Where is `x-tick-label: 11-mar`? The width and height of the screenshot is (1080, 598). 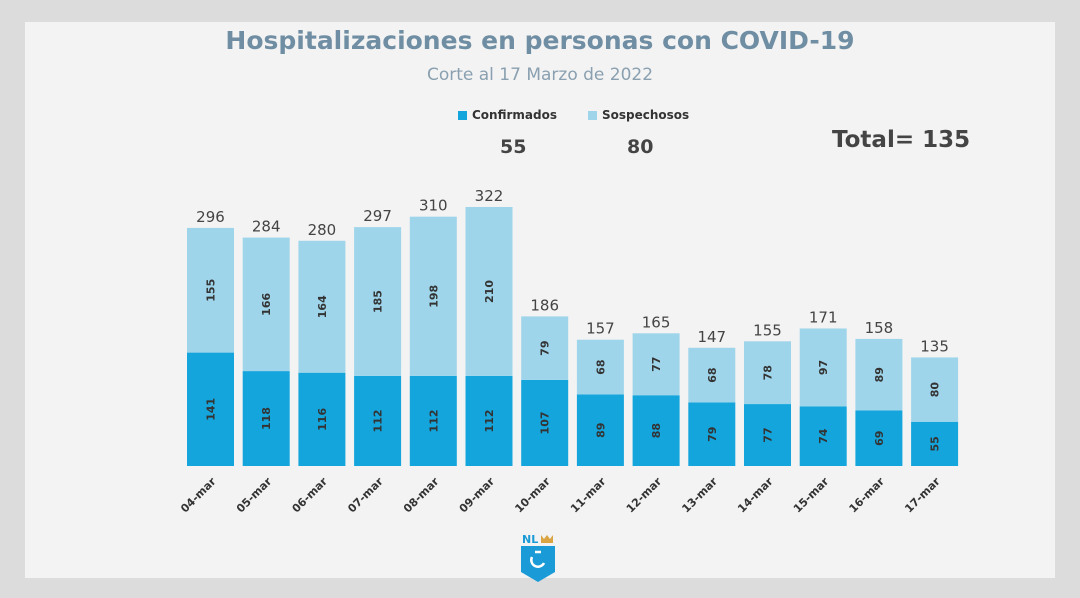
x-tick-label: 11-mar is located at coordinates (588, 495).